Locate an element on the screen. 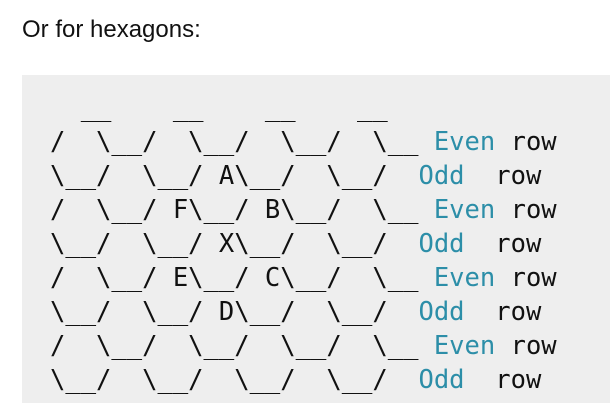 Image resolution: width=610 pixels, height=418 pixels. code-art: \__/ \__/ A\__/ \__/ is located at coordinates (234, 176).